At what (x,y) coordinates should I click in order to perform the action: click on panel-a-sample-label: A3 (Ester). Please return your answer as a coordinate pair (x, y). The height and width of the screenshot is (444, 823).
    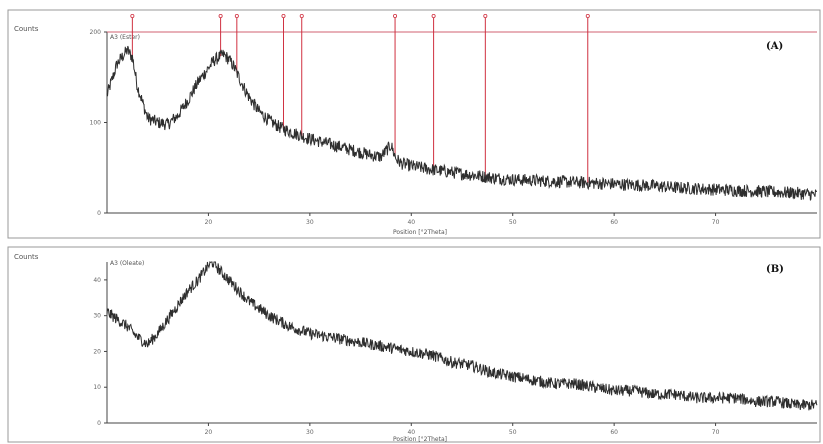
    Looking at the image, I should click on (125, 37).